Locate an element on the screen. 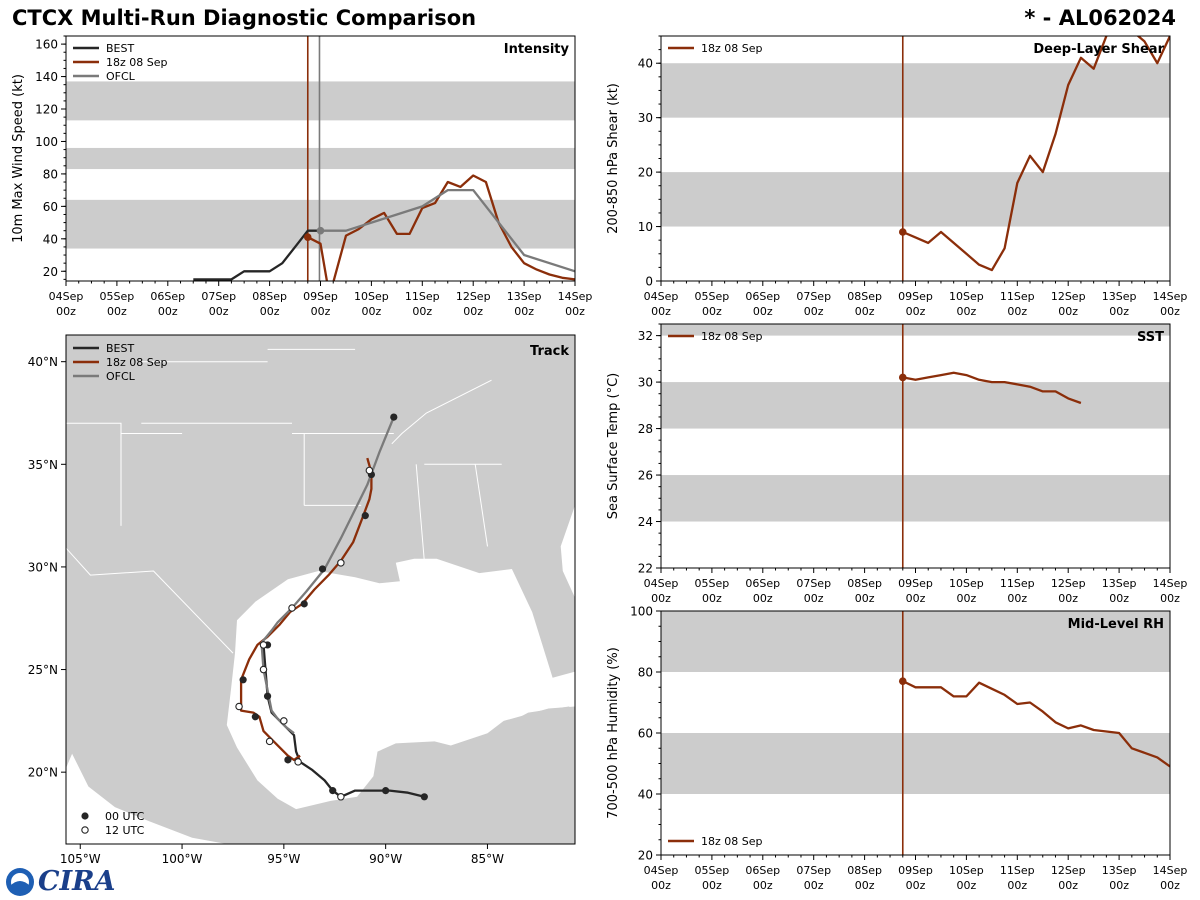 The image size is (1200, 900). pacific-ocean is located at coordinates (146, 798).